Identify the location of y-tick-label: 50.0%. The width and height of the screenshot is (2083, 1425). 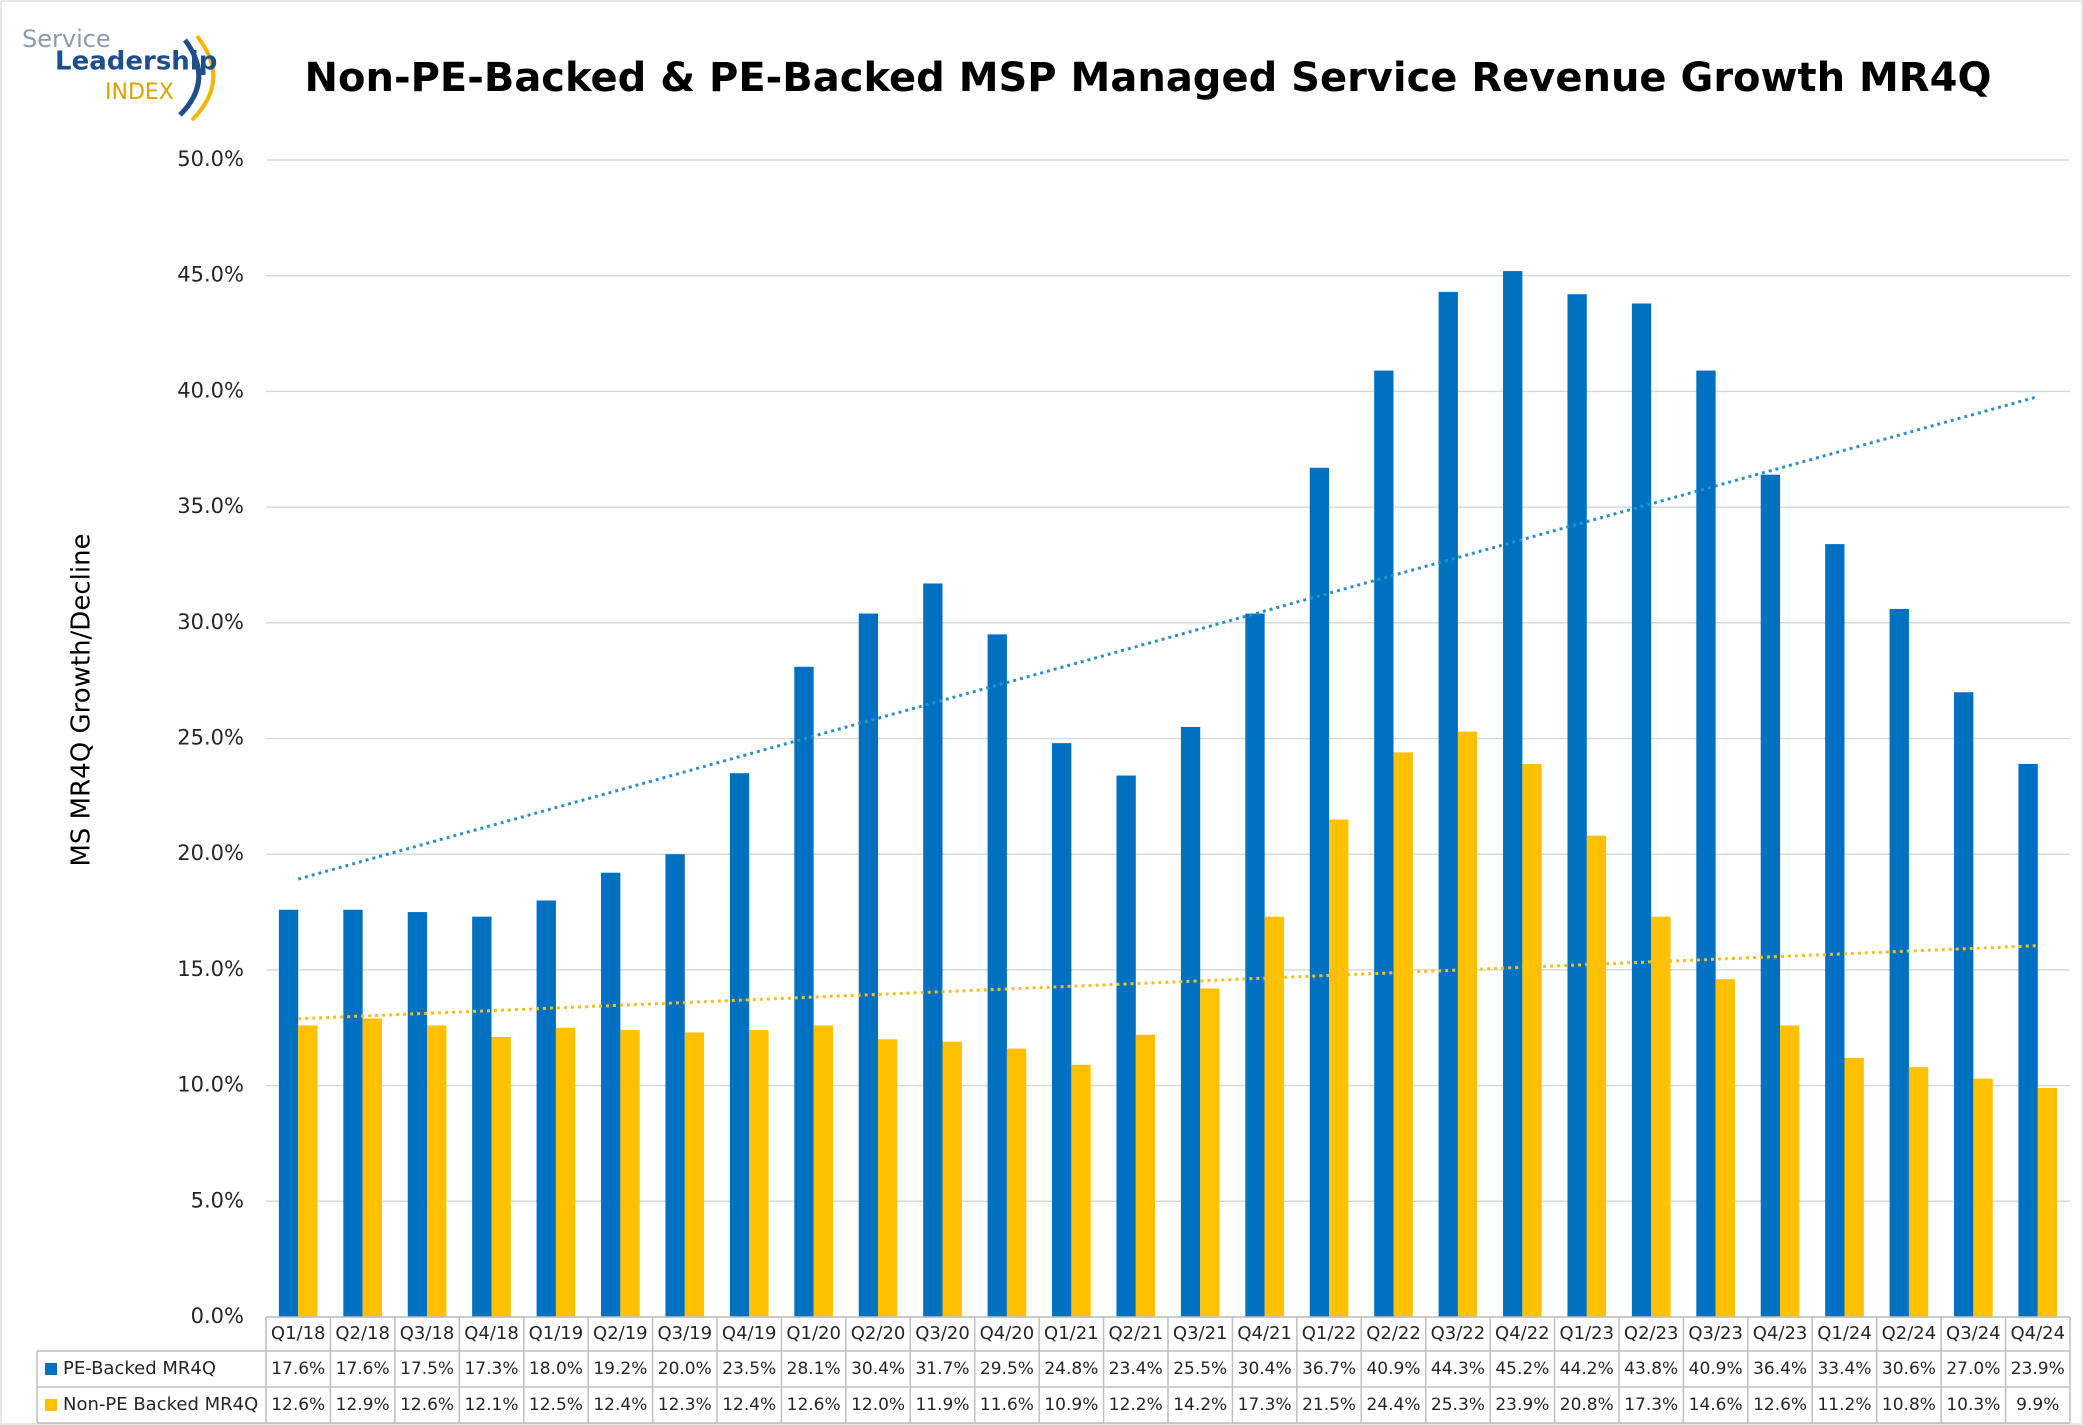
(210, 159).